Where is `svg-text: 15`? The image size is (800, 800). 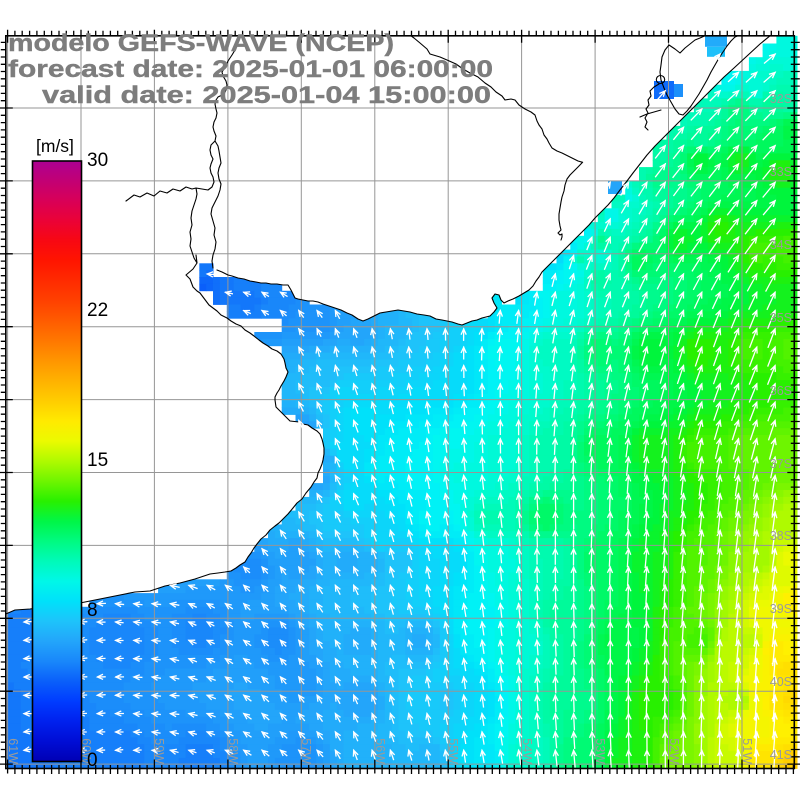
svg-text: 15 is located at coordinates (97, 460).